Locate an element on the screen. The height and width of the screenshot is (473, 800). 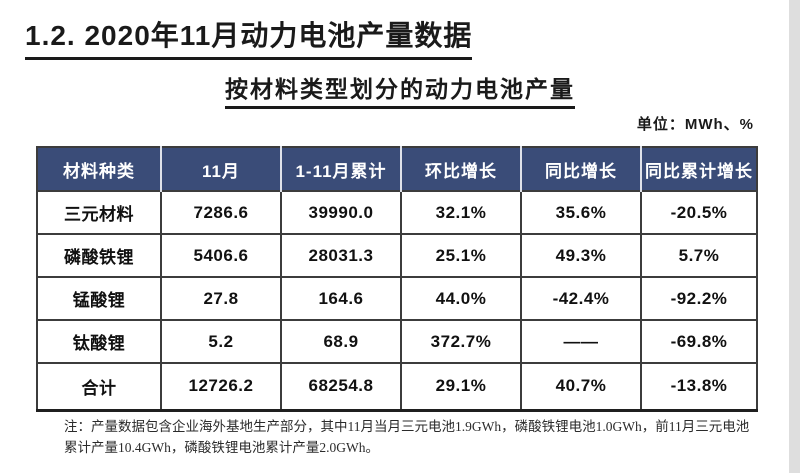
value-cell: -42.4% is located at coordinates (581, 298).